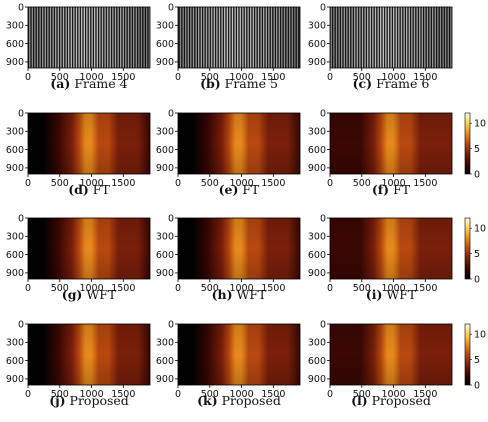 The height and width of the screenshot is (422, 488). What do you see at coordinates (239, 189) in the screenshot?
I see `panel-caption: (e) FT` at bounding box center [239, 189].